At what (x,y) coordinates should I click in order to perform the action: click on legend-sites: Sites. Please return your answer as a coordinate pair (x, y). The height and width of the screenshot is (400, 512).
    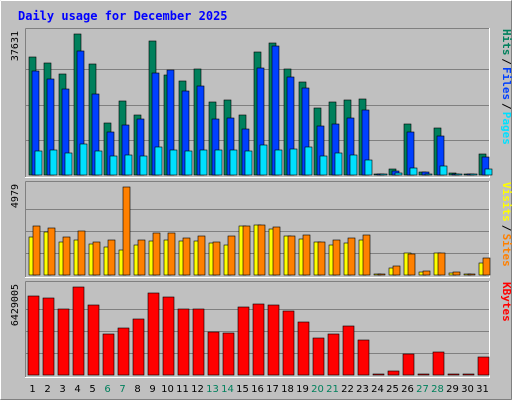
    Looking at the image, I should click on (506, 250).